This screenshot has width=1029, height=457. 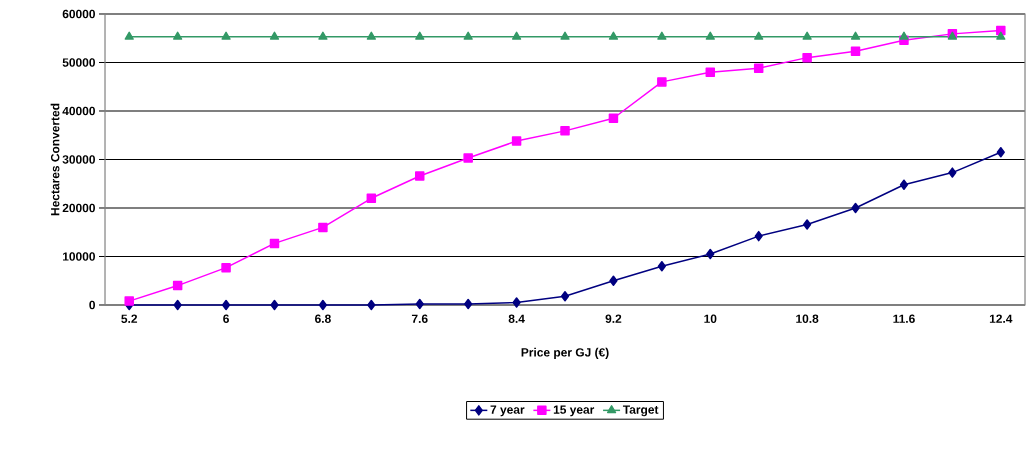 What do you see at coordinates (516, 318) in the screenshot?
I see `x-tick-label: 8.4` at bounding box center [516, 318].